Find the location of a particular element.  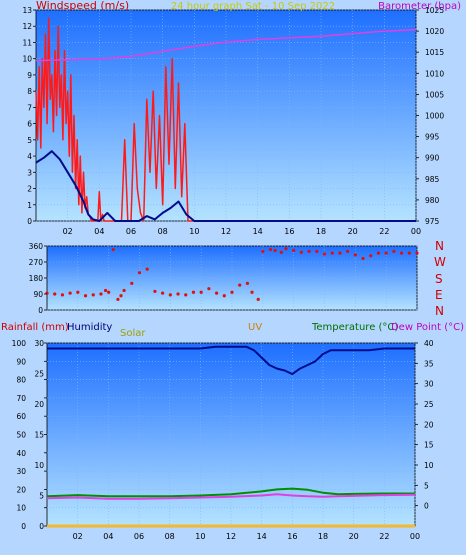

right-tick-label: 990 is located at coordinates (432, 158).